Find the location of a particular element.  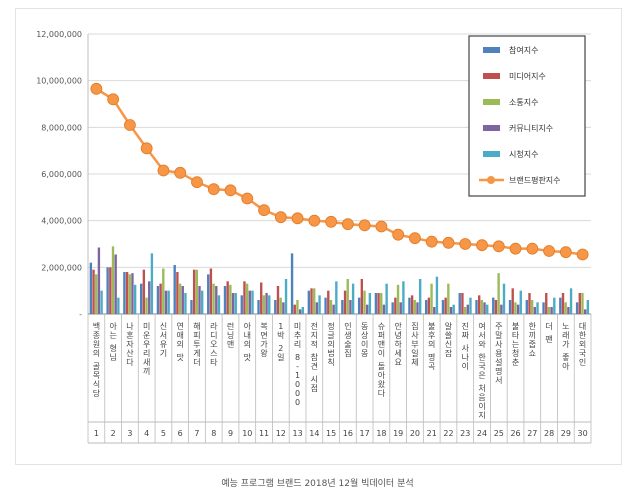

y-tick-label: 8,000,000 is located at coordinates (61, 127).